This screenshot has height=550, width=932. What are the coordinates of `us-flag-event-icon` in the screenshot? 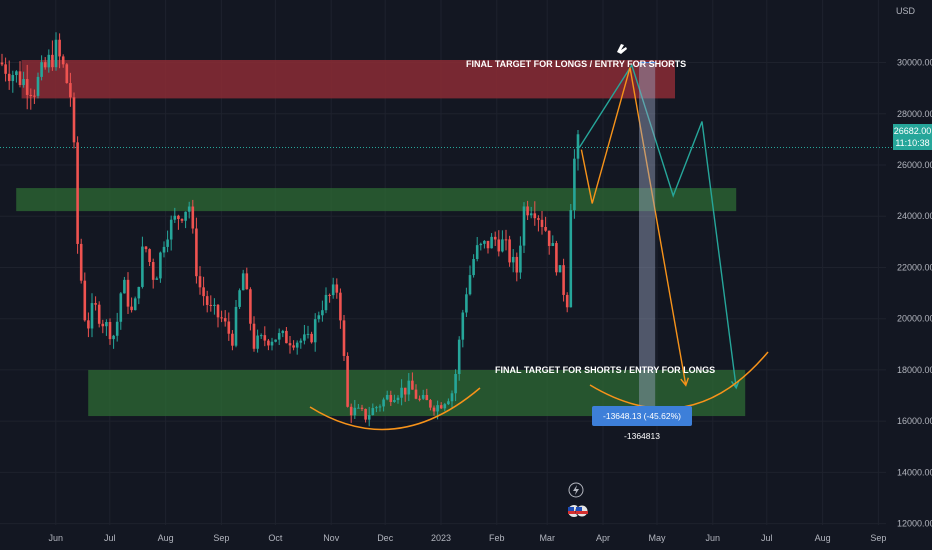 It's located at (578, 511).